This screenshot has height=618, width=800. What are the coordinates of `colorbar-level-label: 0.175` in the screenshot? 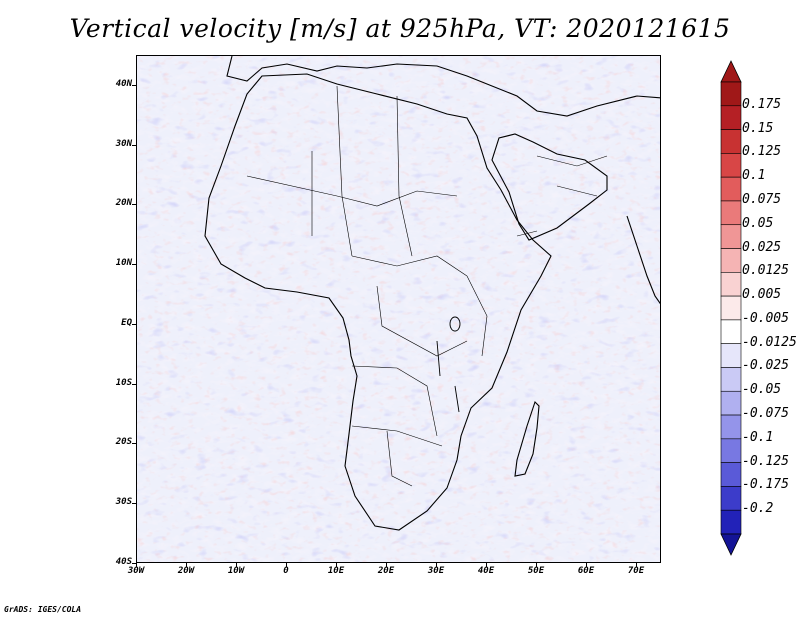 It's located at (762, 104).